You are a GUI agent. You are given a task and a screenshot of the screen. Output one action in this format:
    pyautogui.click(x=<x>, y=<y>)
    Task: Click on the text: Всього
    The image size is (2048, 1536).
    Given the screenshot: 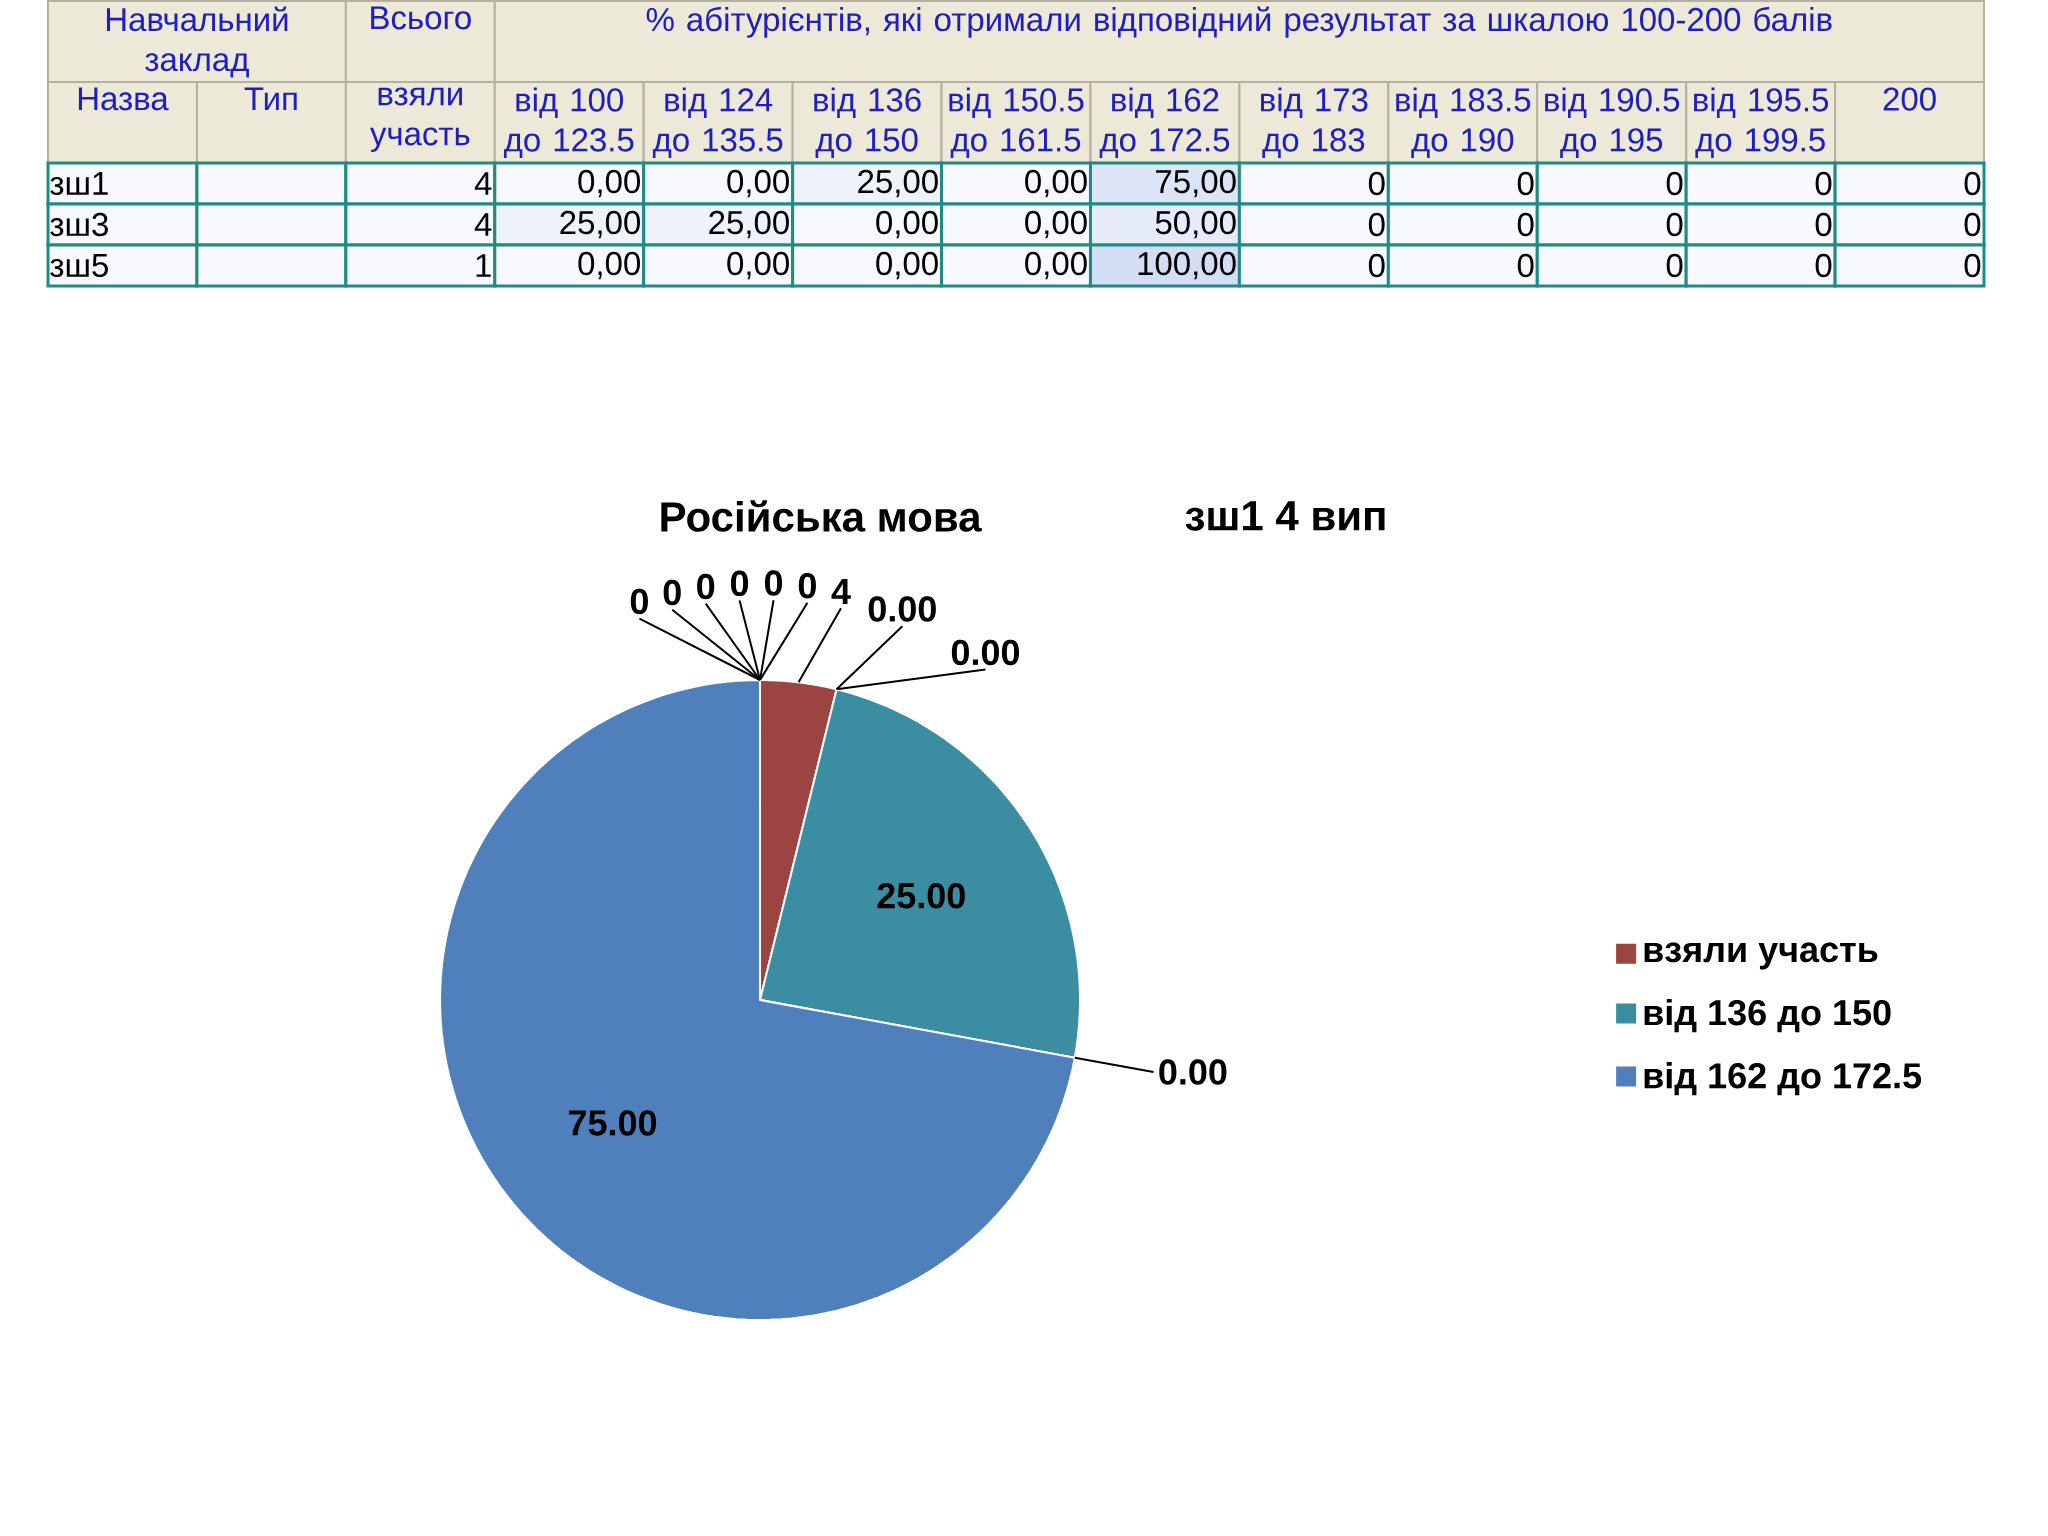 What is the action you would take?
    pyautogui.click(x=421, y=18)
    